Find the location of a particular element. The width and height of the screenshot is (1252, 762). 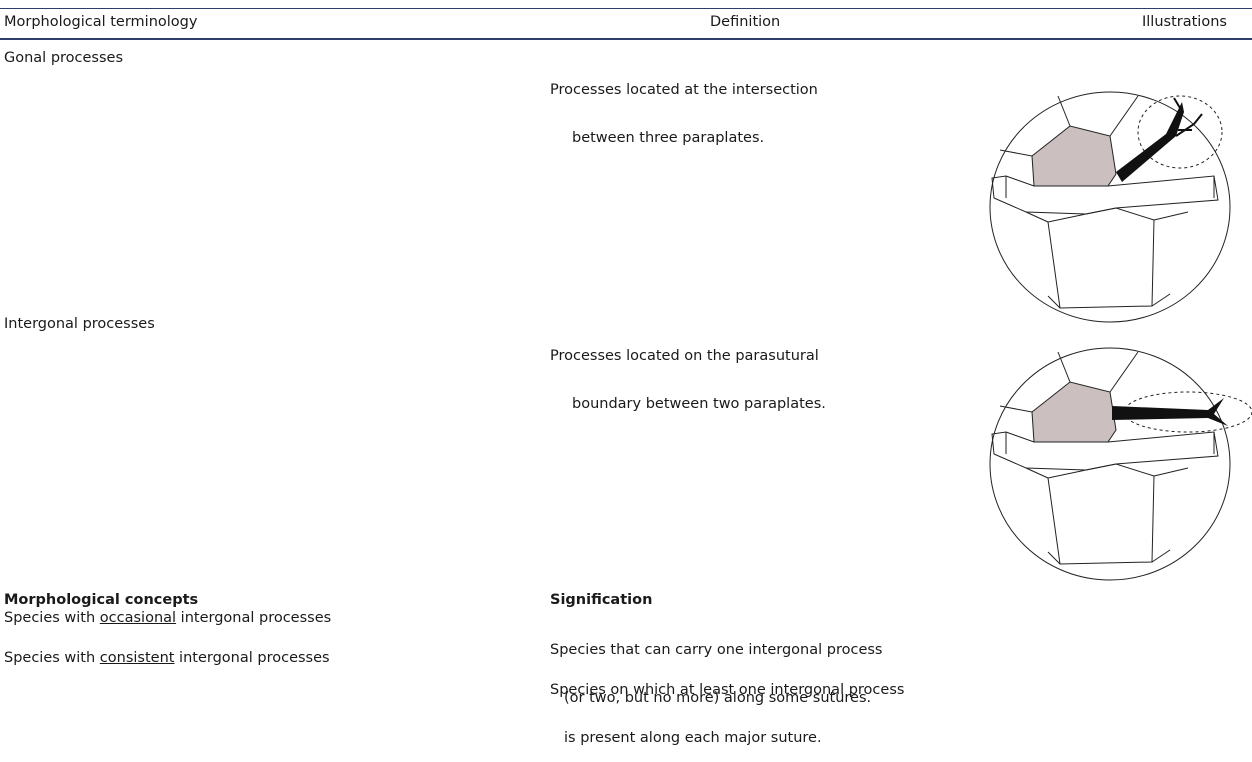

definition-line: boundary between two paraplates. is located at coordinates (699, 404).